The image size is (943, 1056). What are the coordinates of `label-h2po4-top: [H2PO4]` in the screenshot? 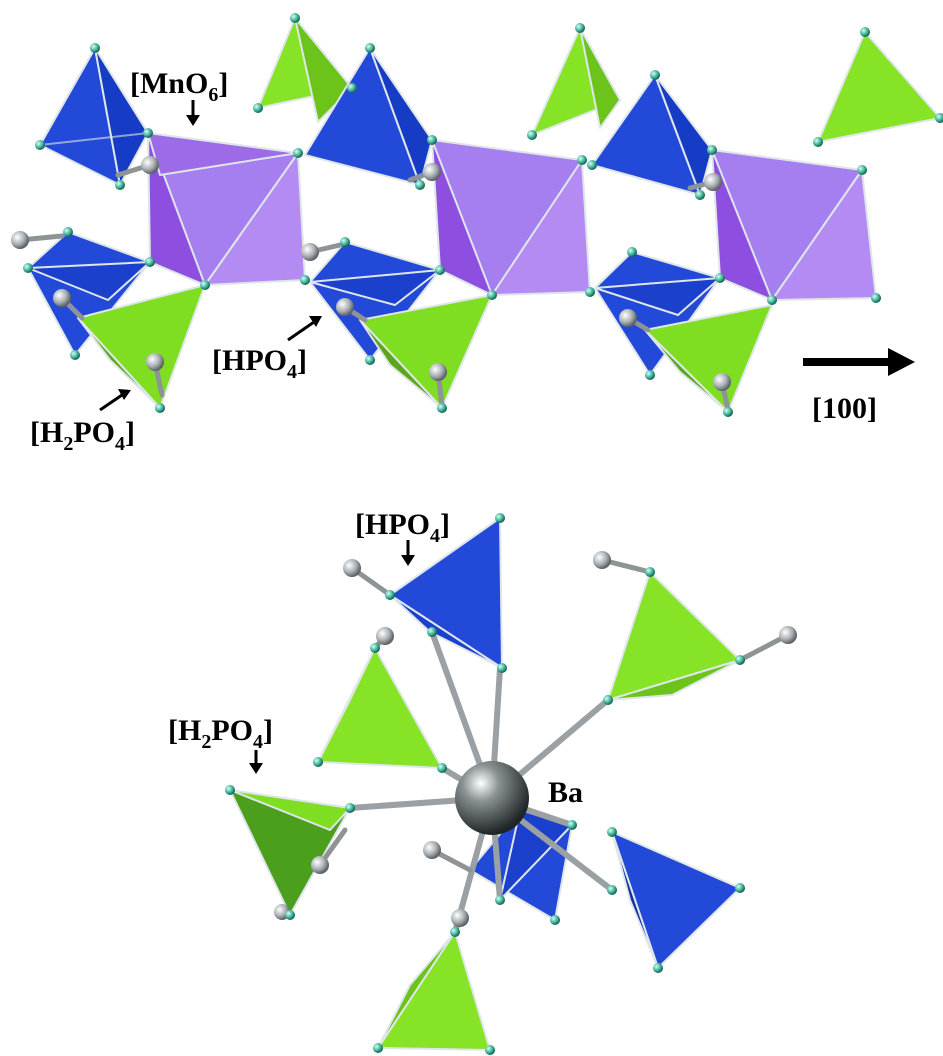 It's located at (82, 422).